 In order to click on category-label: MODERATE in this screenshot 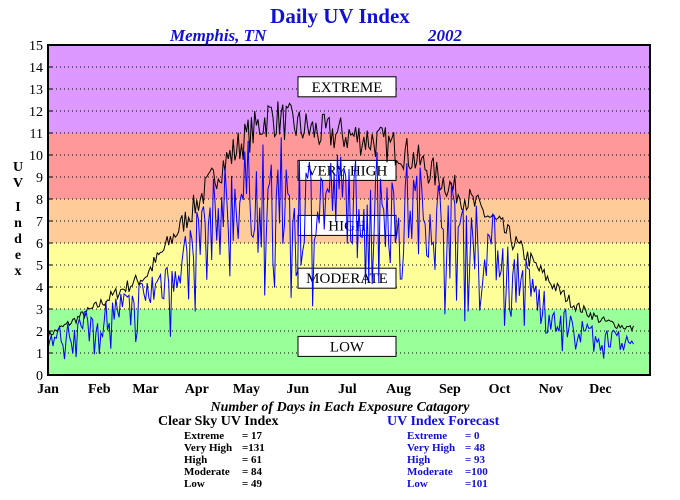, I will do `click(347, 279)`.